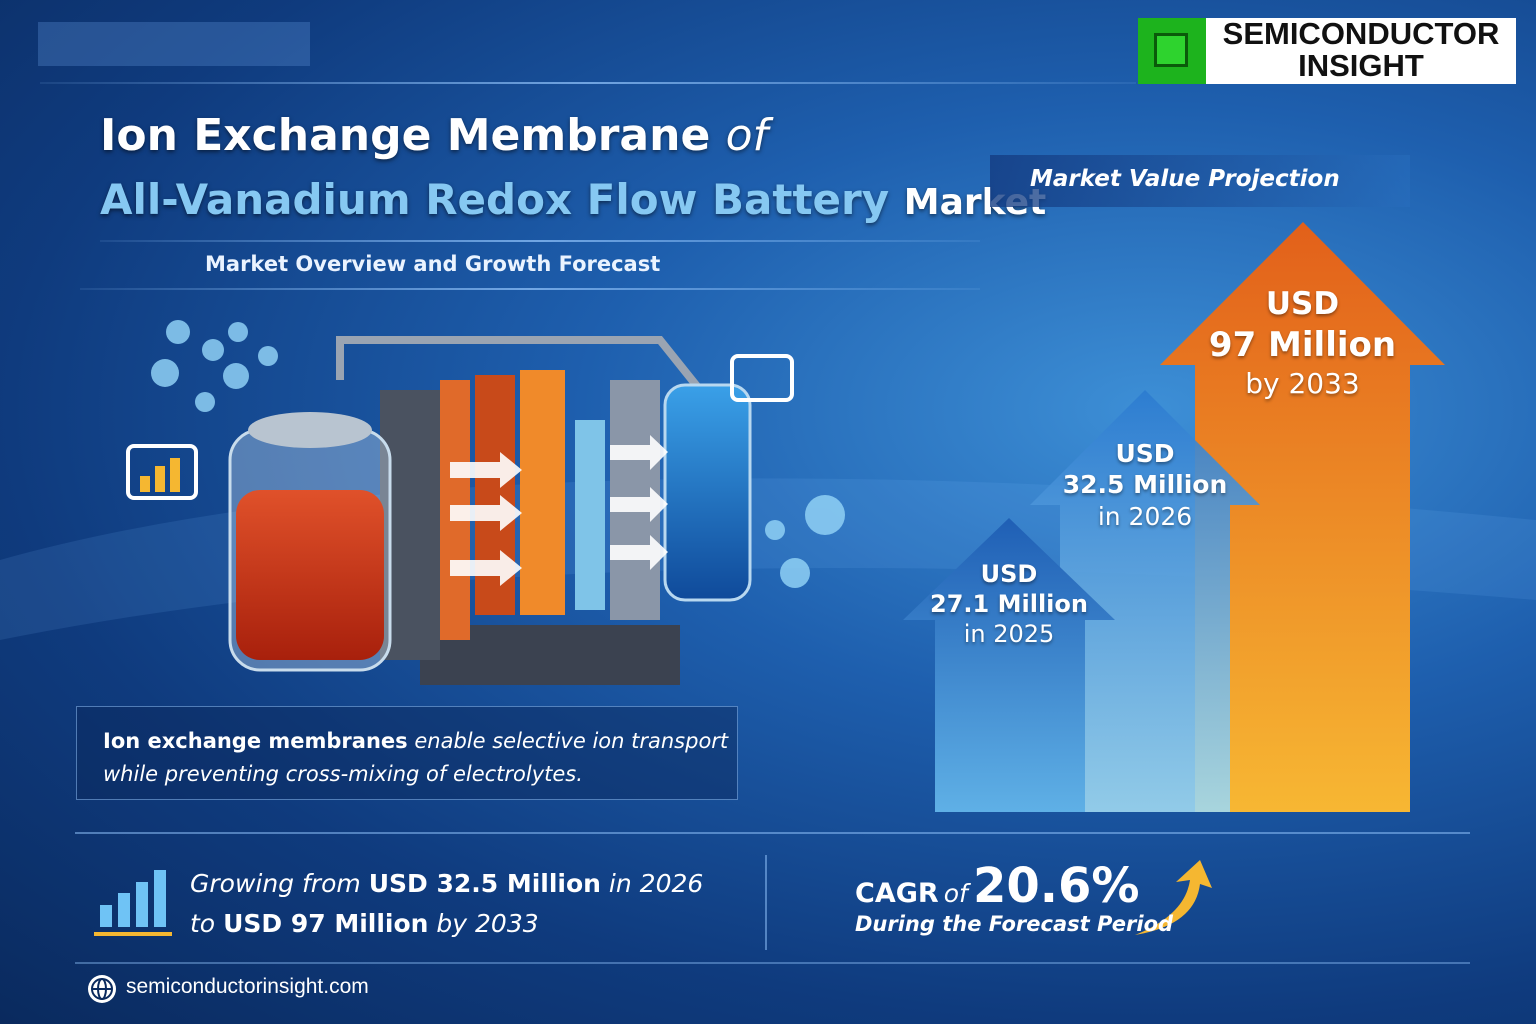 The width and height of the screenshot is (1536, 1024). I want to click on cagr-value: 20.6%, so click(1056, 886).